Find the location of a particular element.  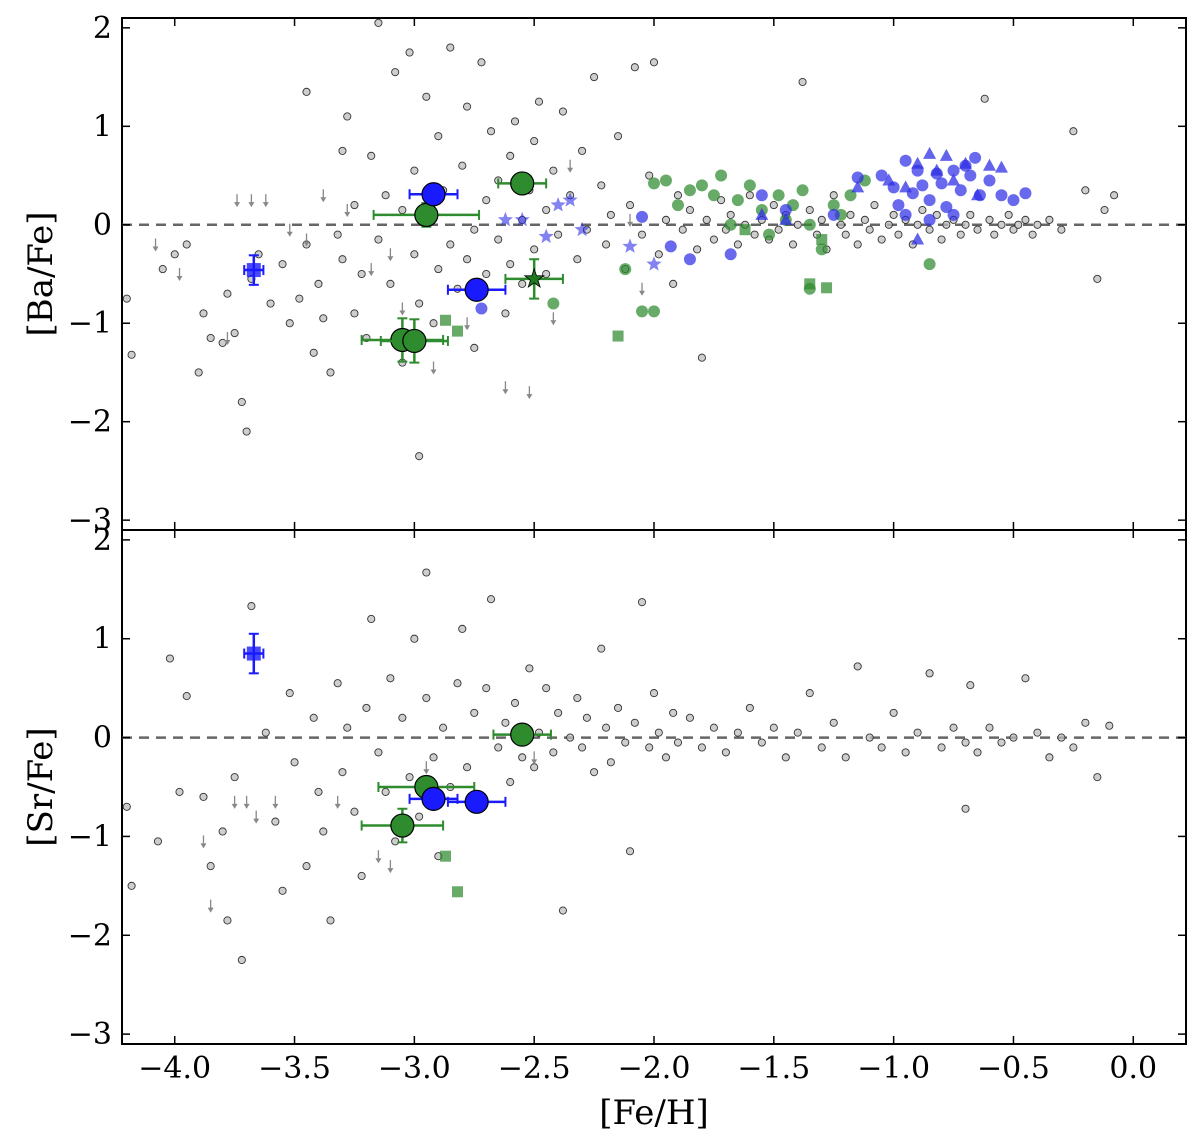

program-star-marker is located at coordinates (522, 183).